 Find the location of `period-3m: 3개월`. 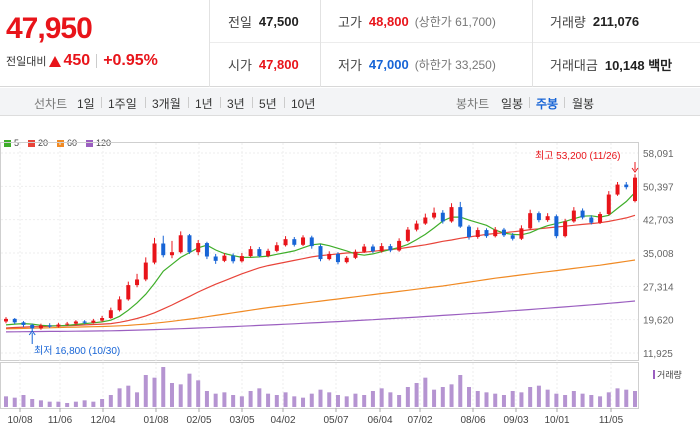

period-3m: 3개월 is located at coordinates (166, 104).